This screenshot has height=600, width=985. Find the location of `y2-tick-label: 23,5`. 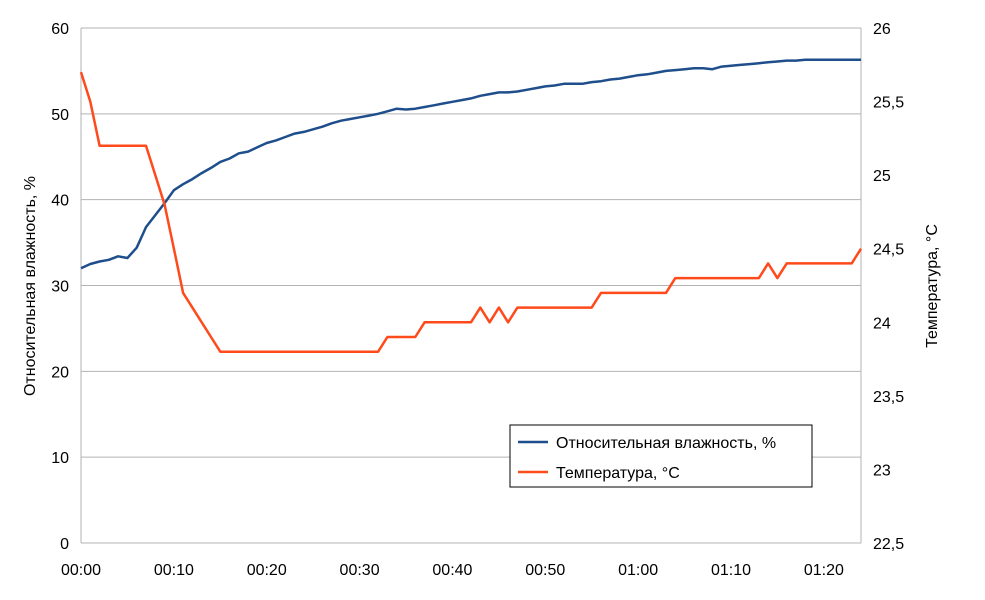

y2-tick-label: 23,5 is located at coordinates (888, 397).